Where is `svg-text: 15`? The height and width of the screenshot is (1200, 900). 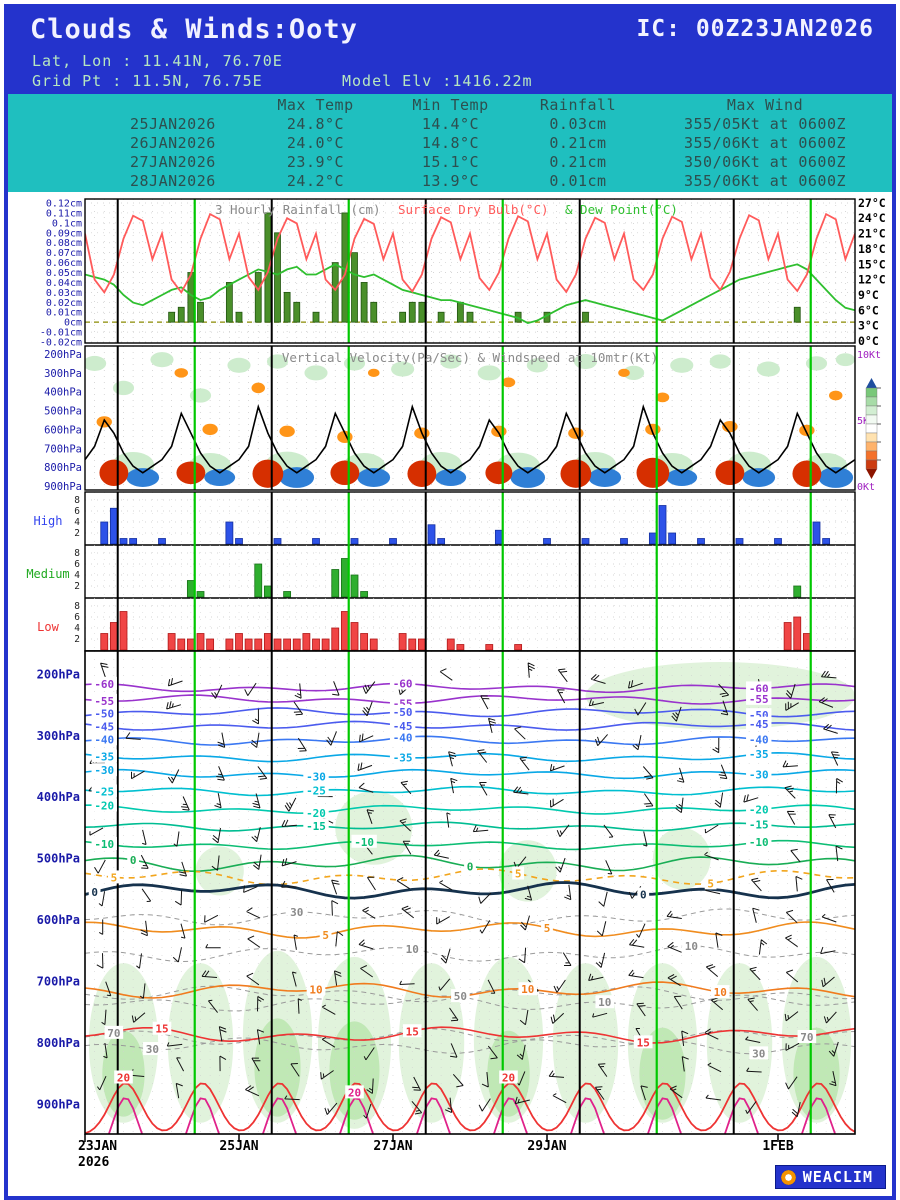 svg-text: 15 is located at coordinates (643, 1042).